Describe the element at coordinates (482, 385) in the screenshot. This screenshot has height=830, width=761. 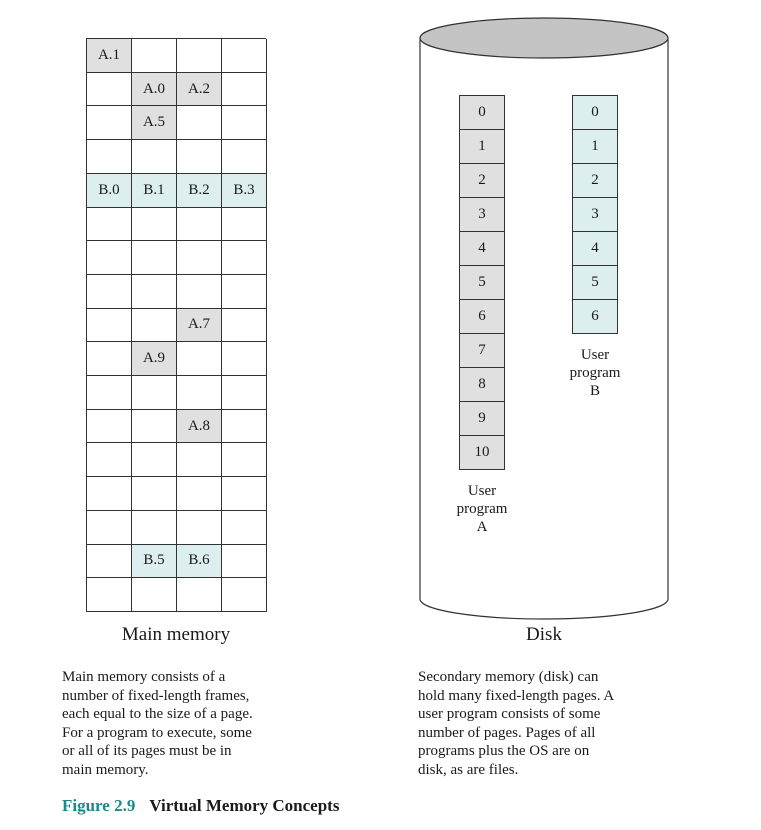
I see `program-a-page-8: 8` at that location.